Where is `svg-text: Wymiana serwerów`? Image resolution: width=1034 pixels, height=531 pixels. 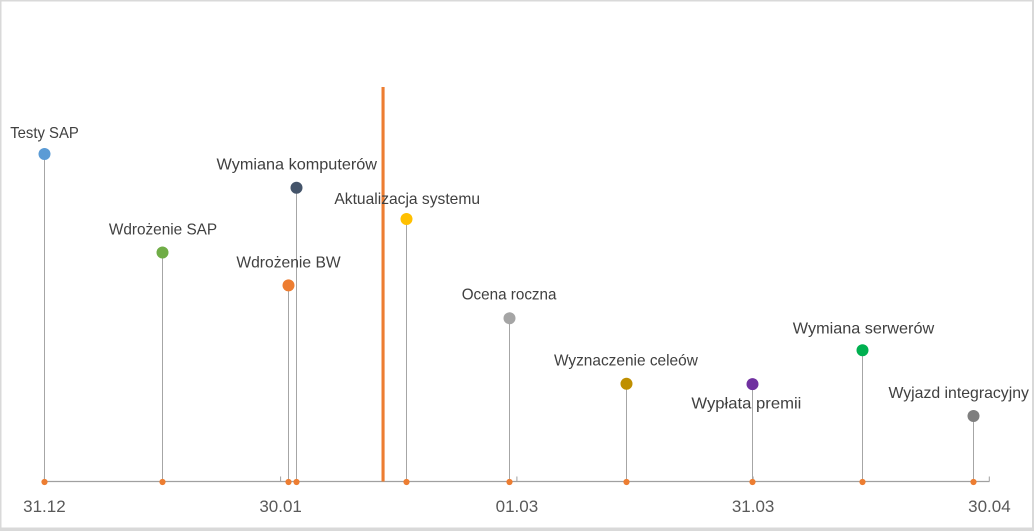
svg-text: Wymiana serwerów is located at coordinates (864, 329).